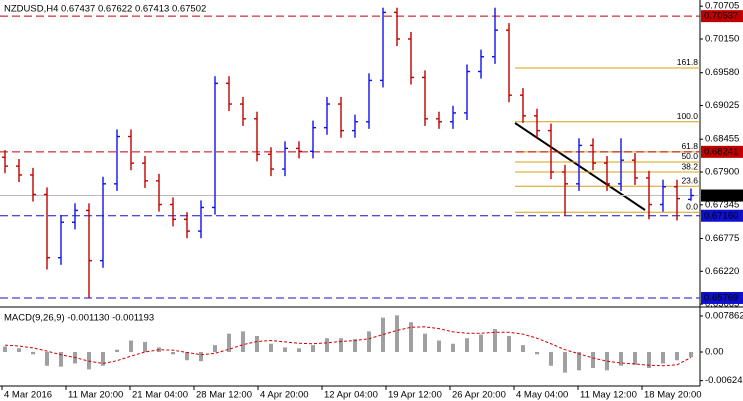  Describe the element at coordinates (224, 395) in the screenshot. I see `x-tick-label: 28 Mar 12:00` at that location.